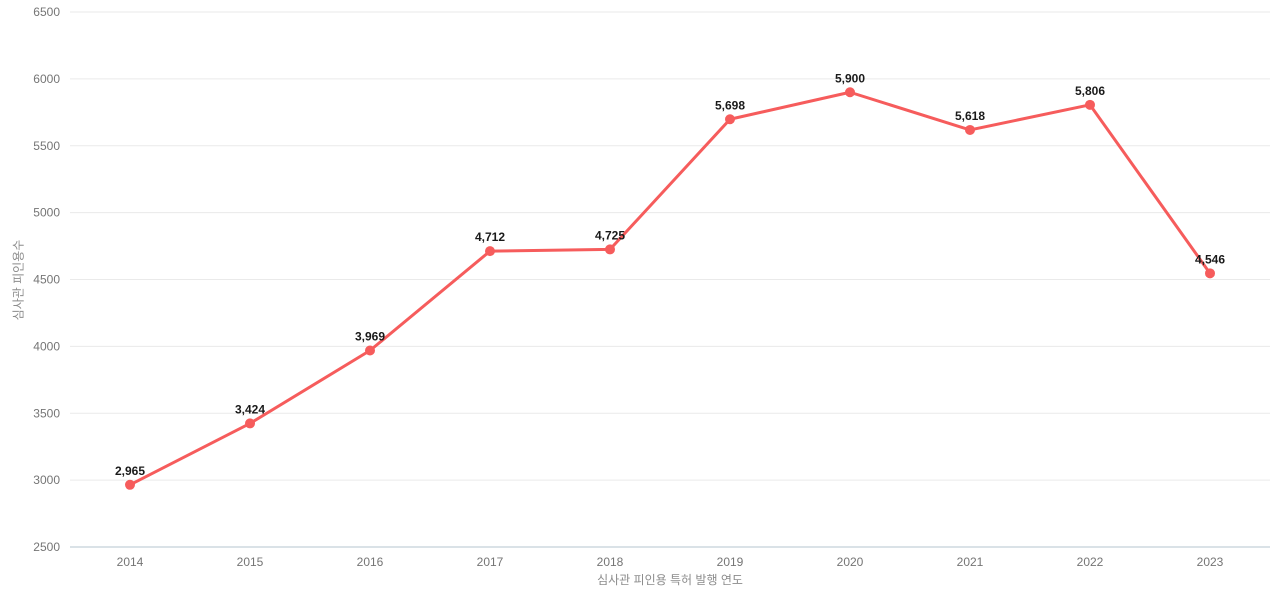 The image size is (1280, 600). Describe the element at coordinates (46, 12) in the screenshot. I see `y-tick-label: 6500` at that location.